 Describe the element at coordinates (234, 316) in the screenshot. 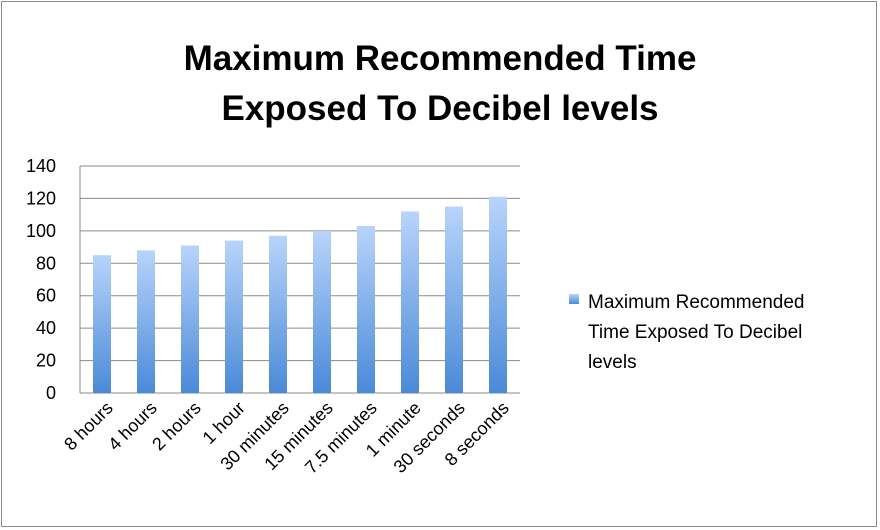

I see `bar-1-hour` at that location.